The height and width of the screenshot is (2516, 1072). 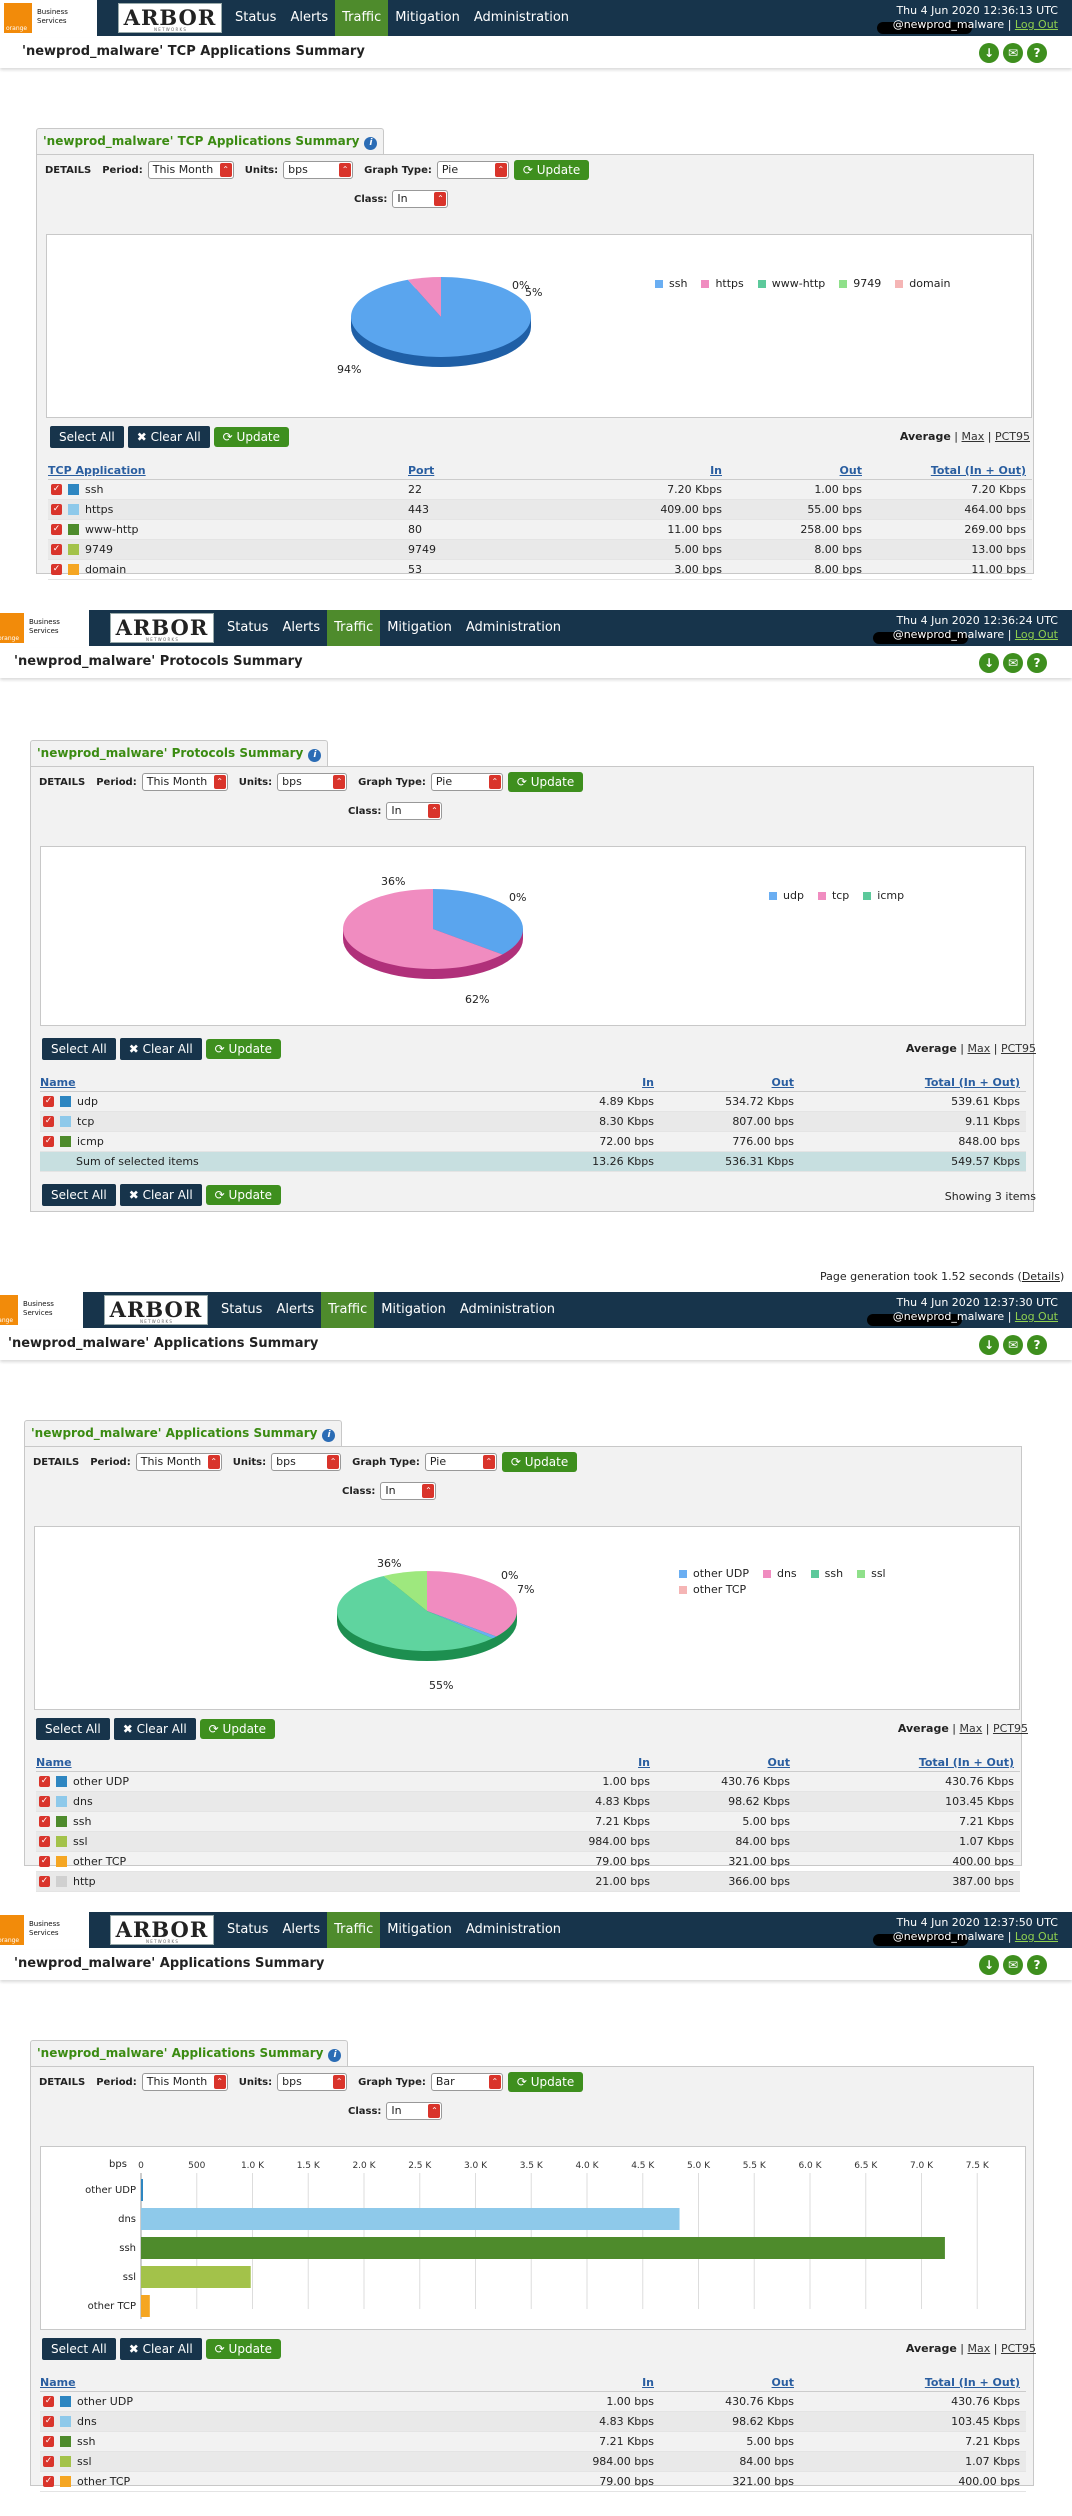 I want to click on table-row: ✓ http 21.00 bps 366.00 bps 387.00 bps, so click(x=528, y=1881).